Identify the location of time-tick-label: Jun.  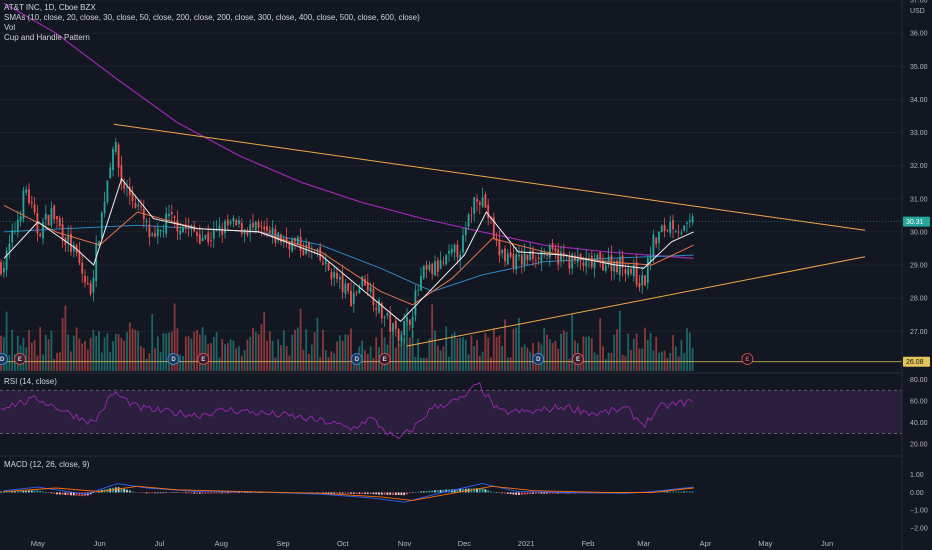
(100, 543).